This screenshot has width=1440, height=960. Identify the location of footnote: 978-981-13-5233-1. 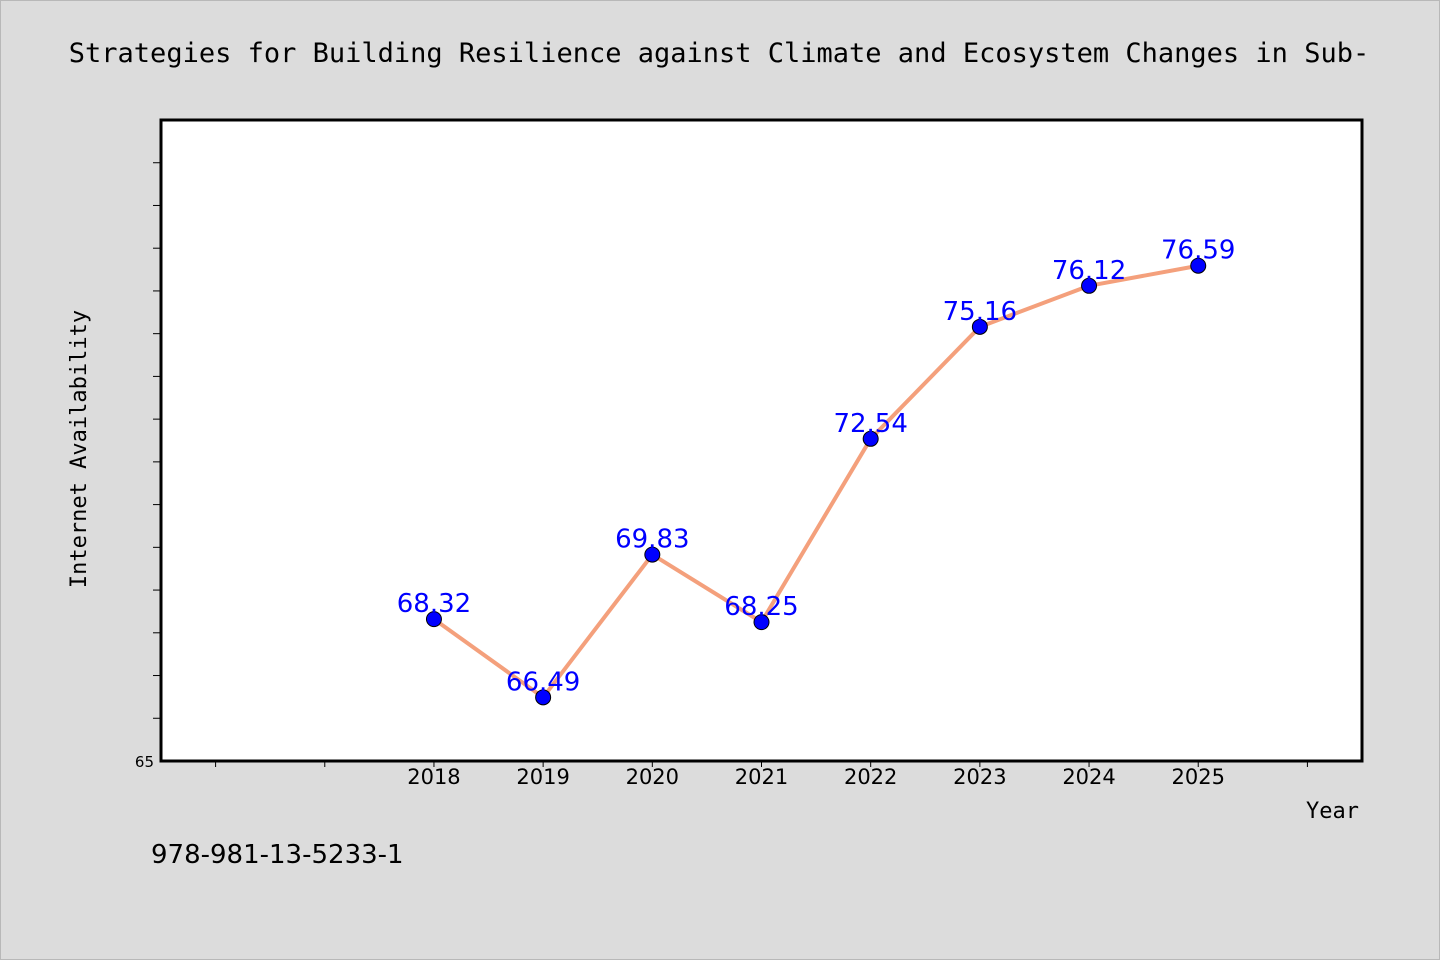
(277, 855).